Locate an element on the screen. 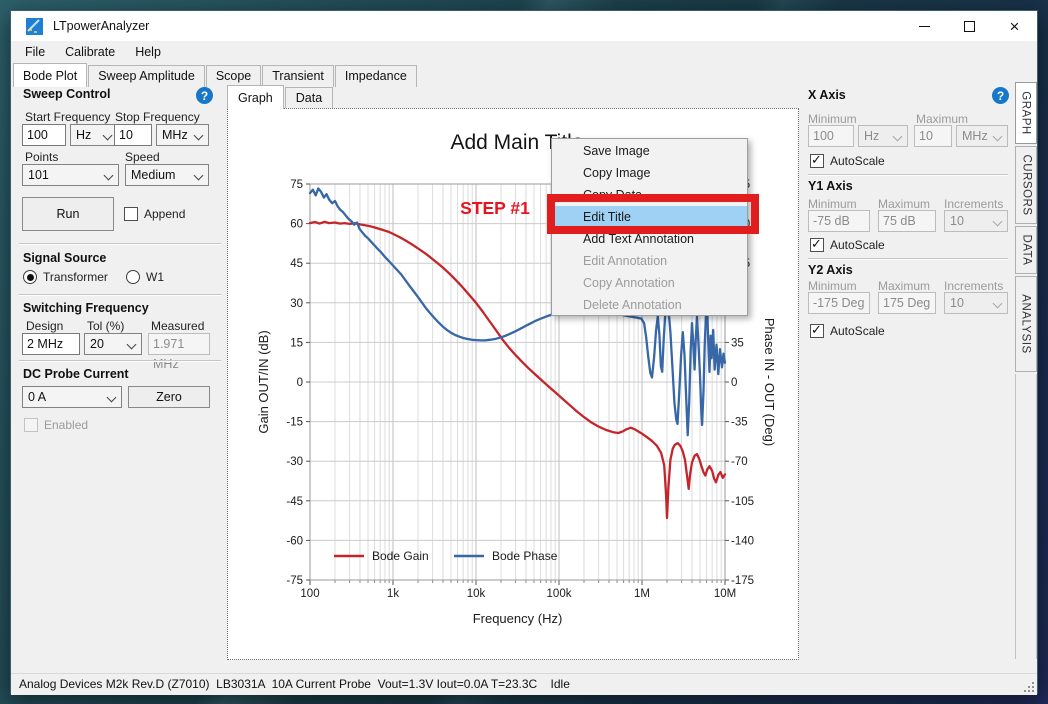 Image resolution: width=1048 pixels, height=704 pixels. window-title: LTpowerAnalyzer is located at coordinates (101, 26).